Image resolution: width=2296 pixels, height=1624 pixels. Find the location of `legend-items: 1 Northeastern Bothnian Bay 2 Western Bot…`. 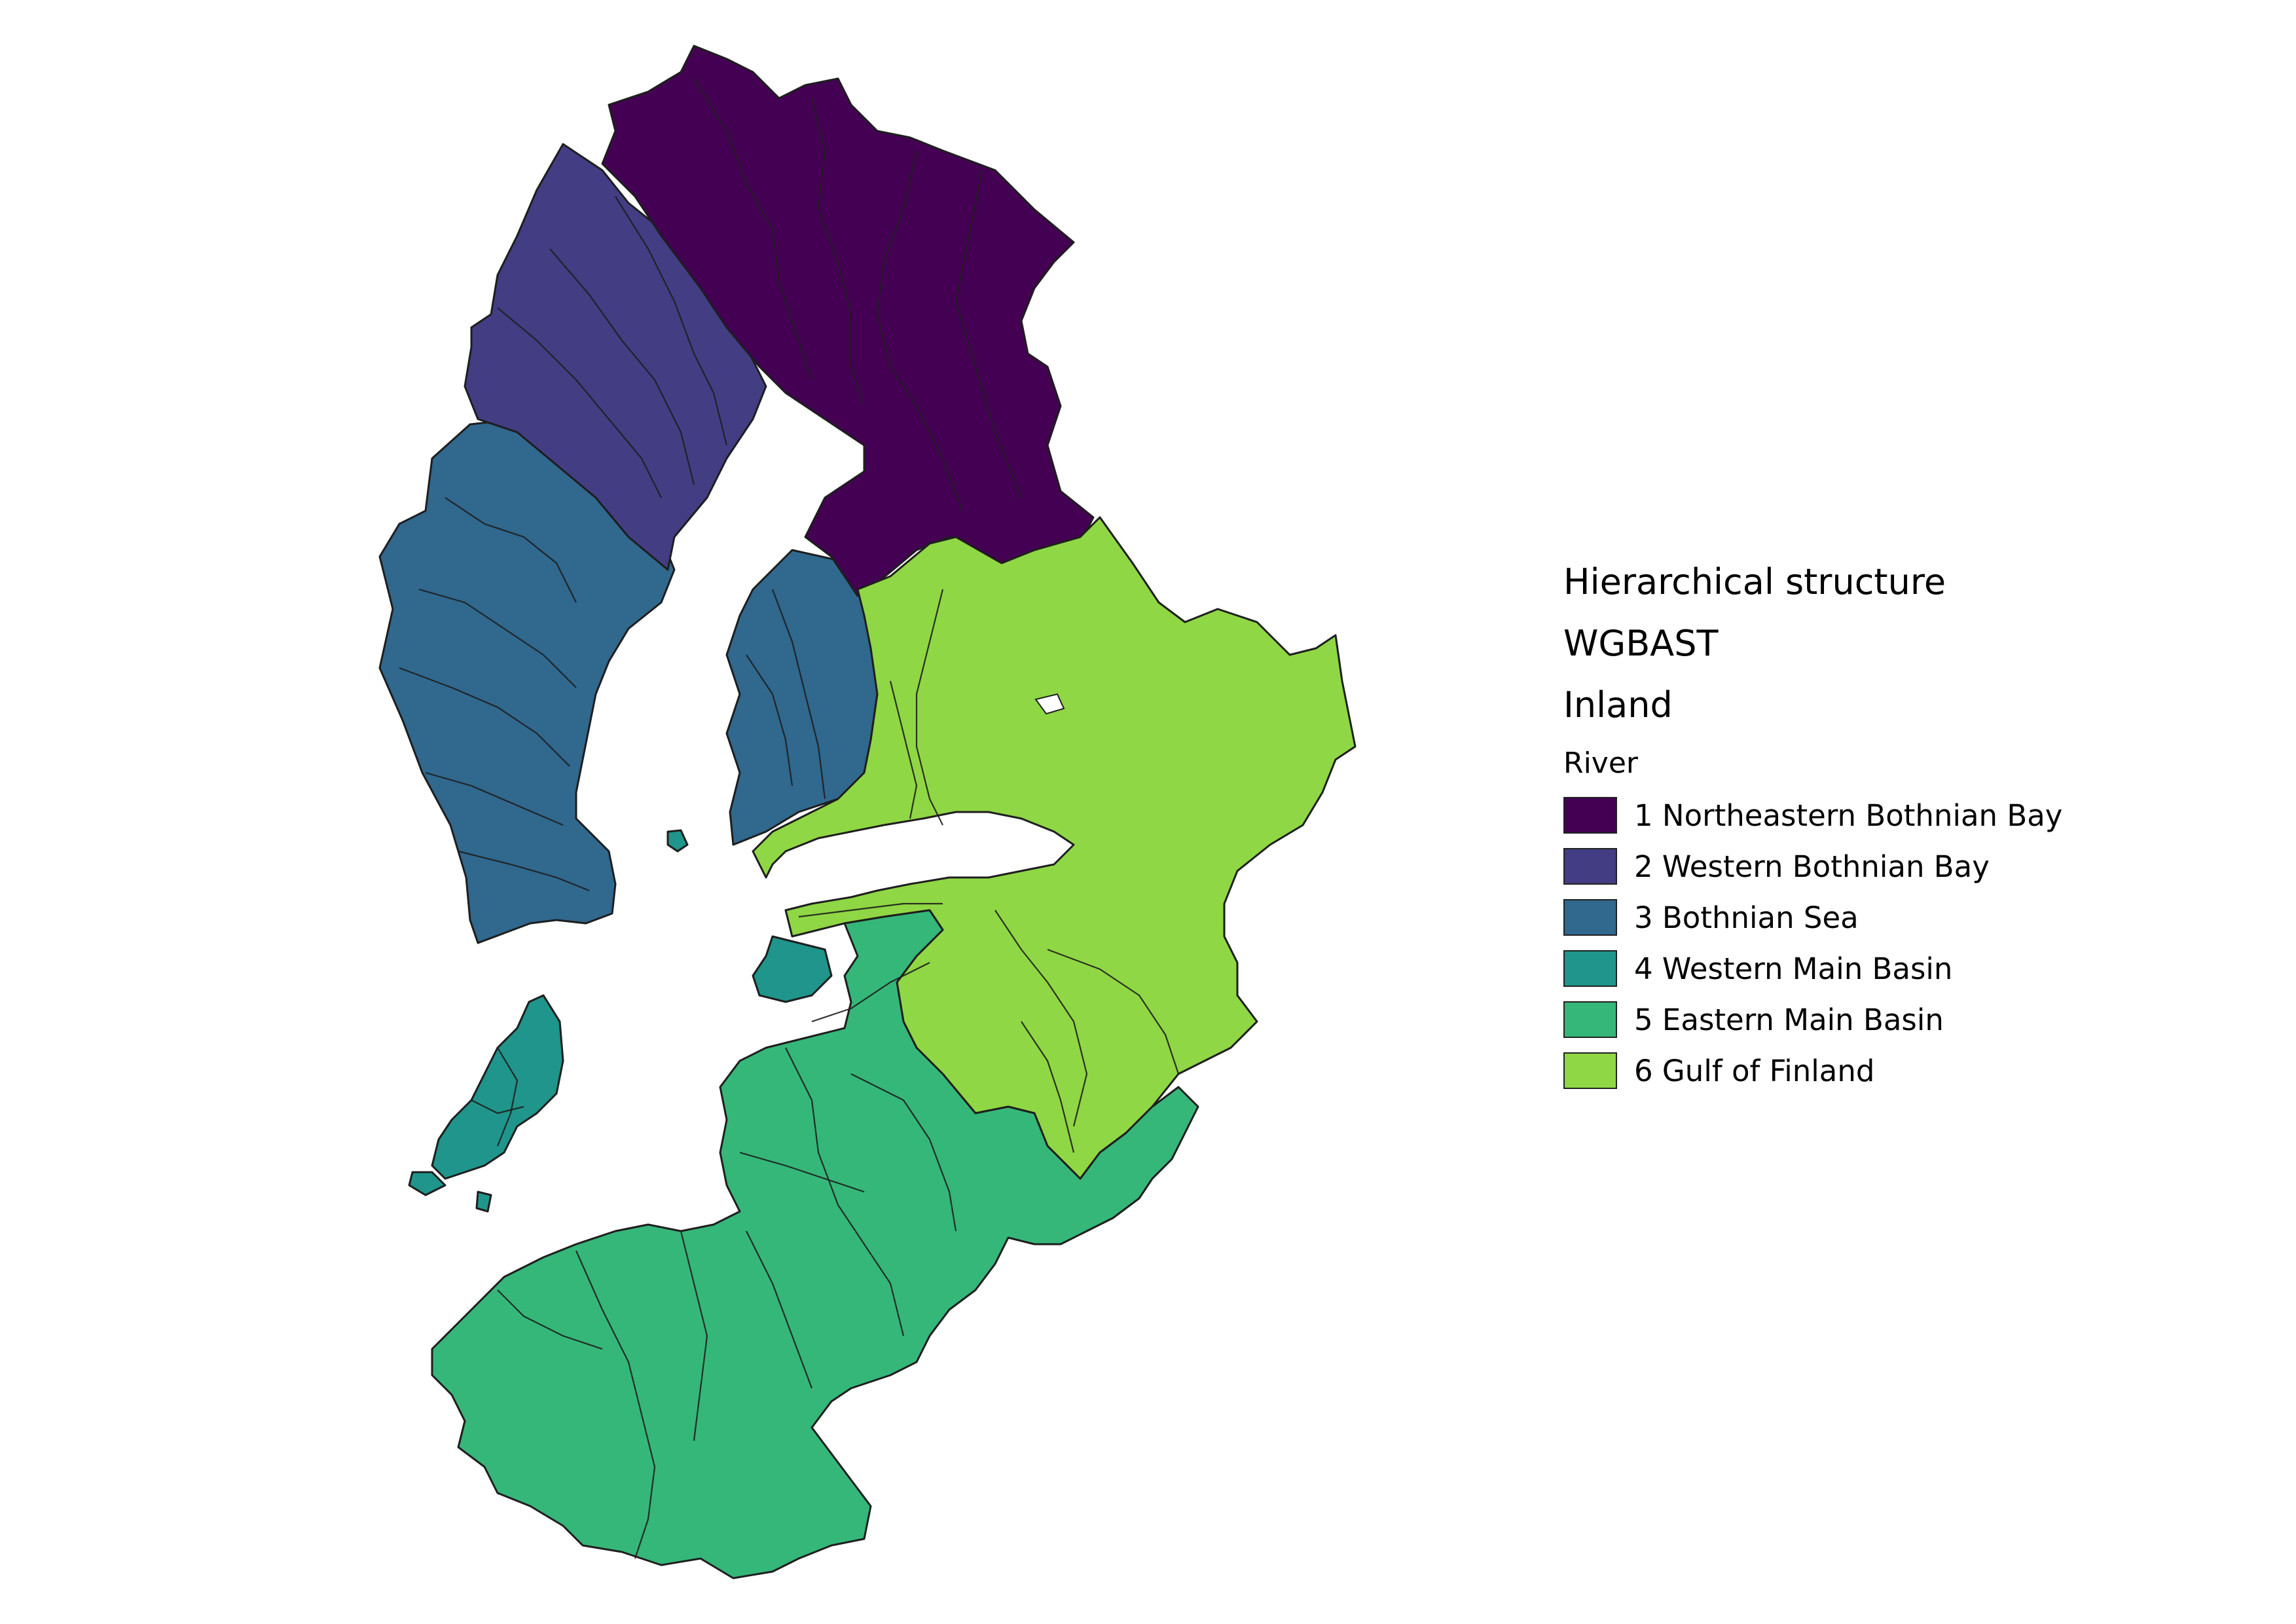

legend-items: 1 Northeastern Bothnian Bay 2 Western Bot… is located at coordinates (1812, 943).